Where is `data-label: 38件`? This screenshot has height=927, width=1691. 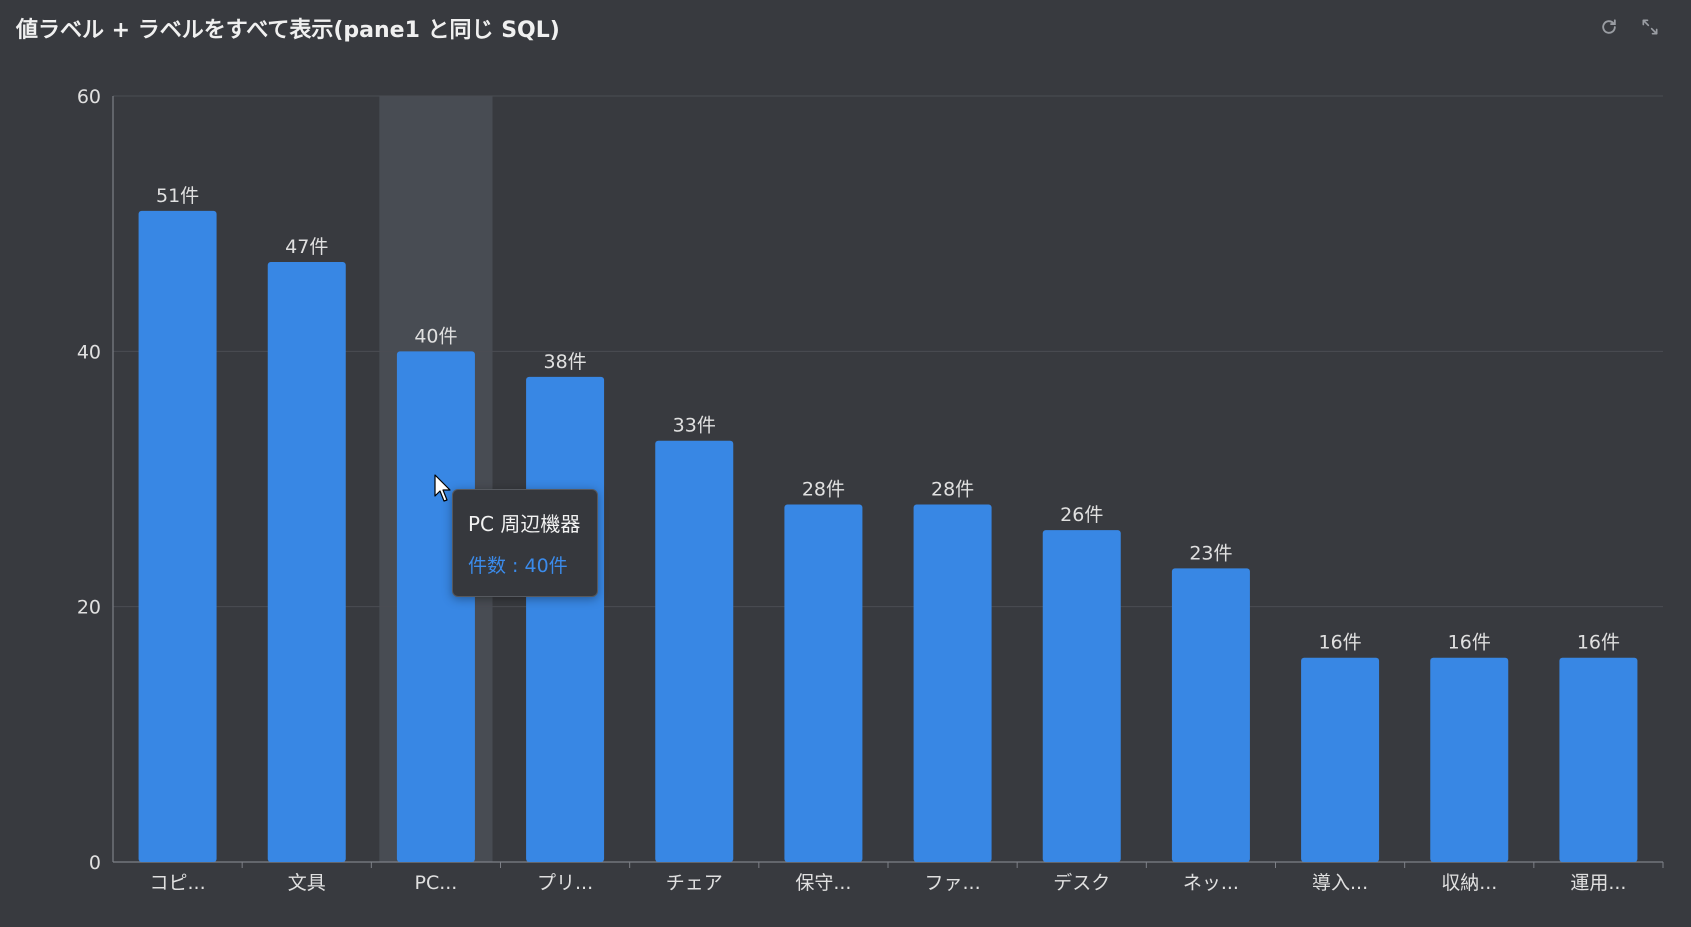 data-label: 38件 is located at coordinates (564, 362).